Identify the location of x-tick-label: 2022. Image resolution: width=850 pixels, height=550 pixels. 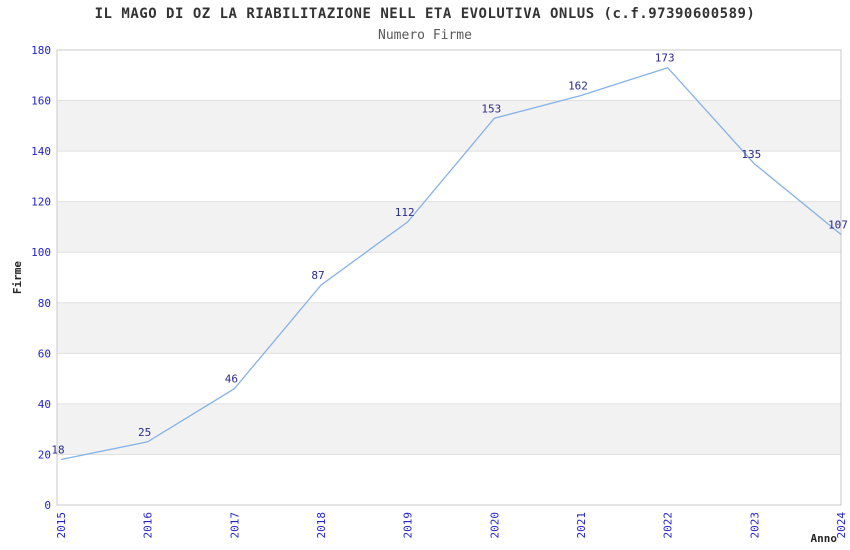
(668, 525).